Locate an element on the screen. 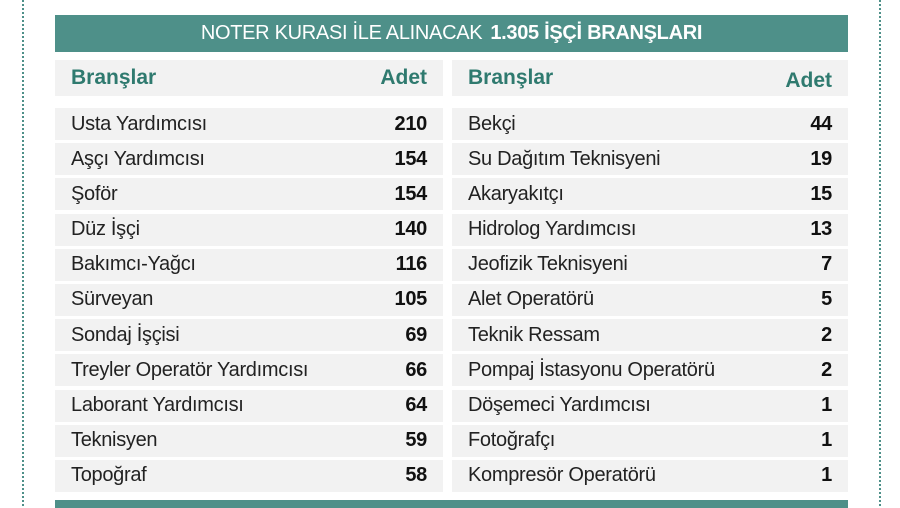 The image size is (900, 508). branch-count: 7 is located at coordinates (826, 264).